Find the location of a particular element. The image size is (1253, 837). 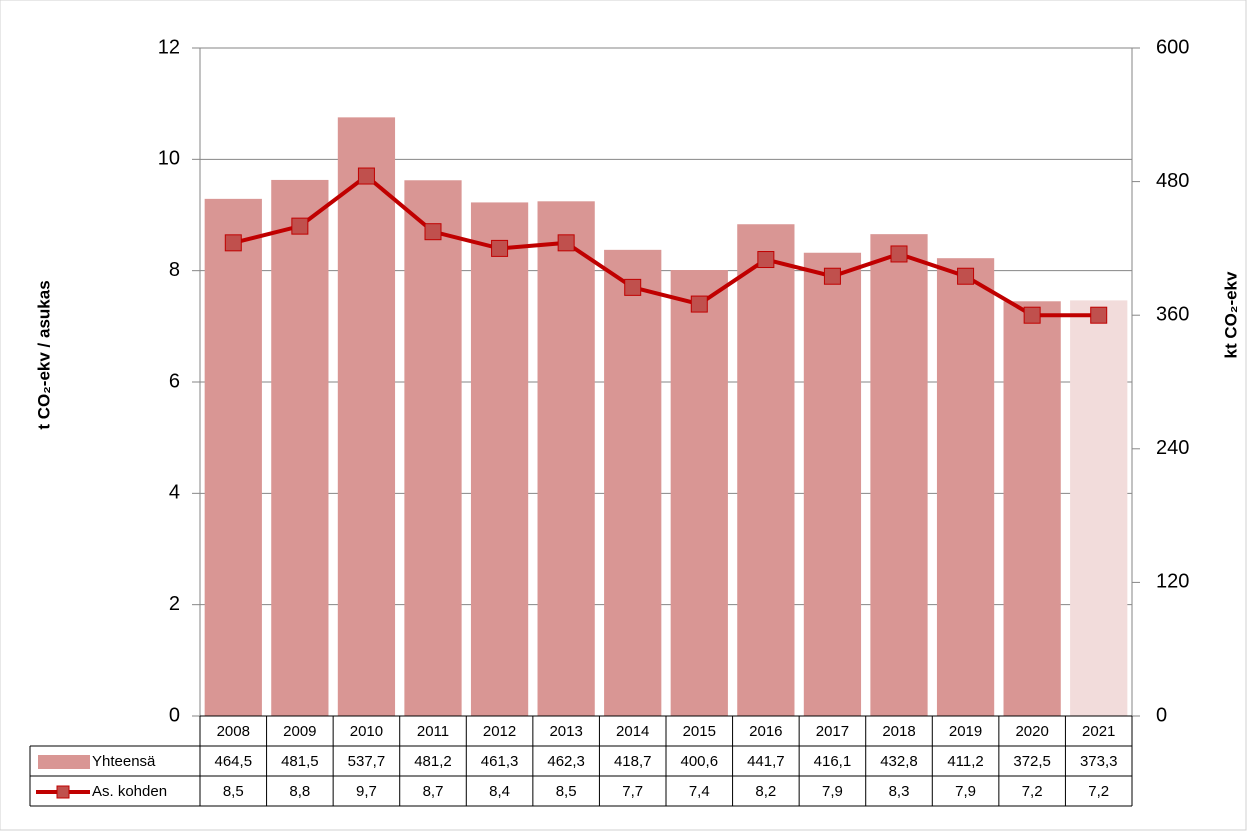

y-axis-label: t CO₂-ekv / asukas is located at coordinates (43, 354).